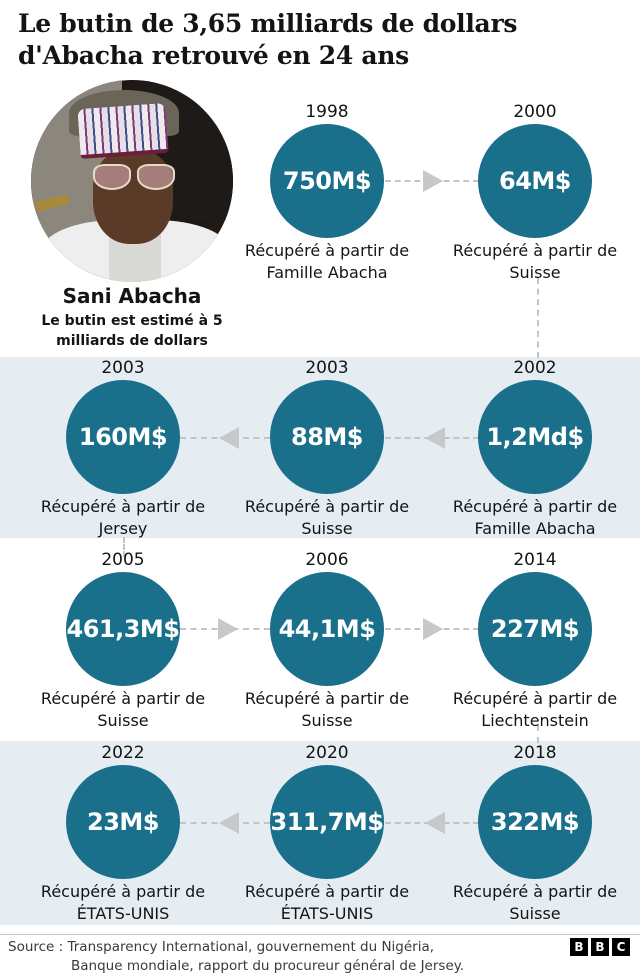  What do you see at coordinates (535, 822) in the screenshot?
I see `amount-circle: 322M$` at bounding box center [535, 822].